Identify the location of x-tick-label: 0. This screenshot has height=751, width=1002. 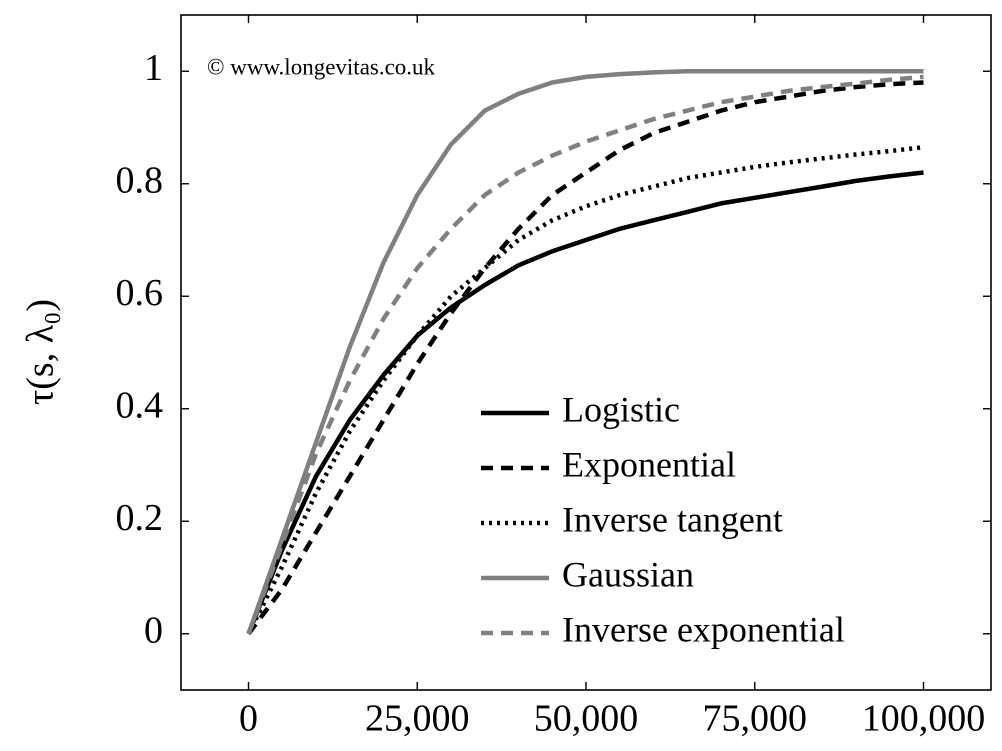
(248, 719).